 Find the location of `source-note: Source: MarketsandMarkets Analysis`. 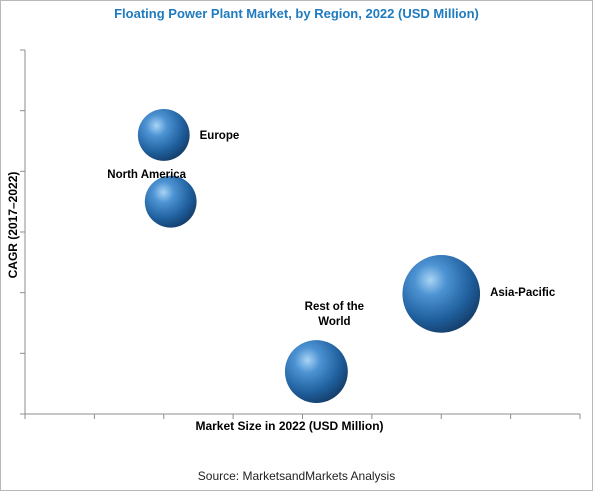

source-note: Source: MarketsandMarkets Analysis is located at coordinates (296, 476).